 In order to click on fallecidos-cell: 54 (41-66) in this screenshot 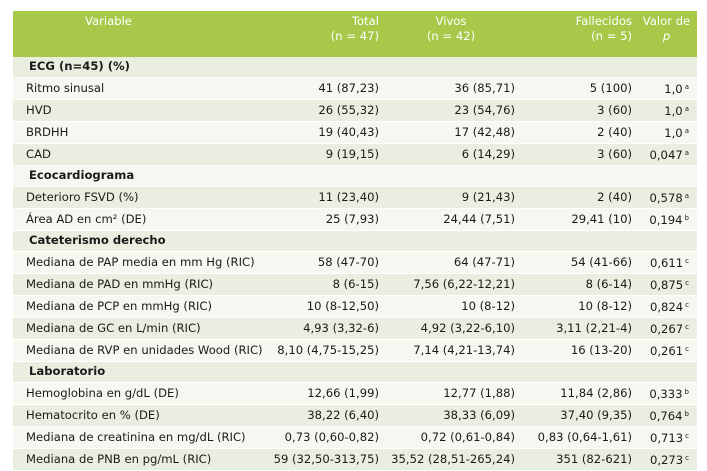, I will do `click(577, 262)`.